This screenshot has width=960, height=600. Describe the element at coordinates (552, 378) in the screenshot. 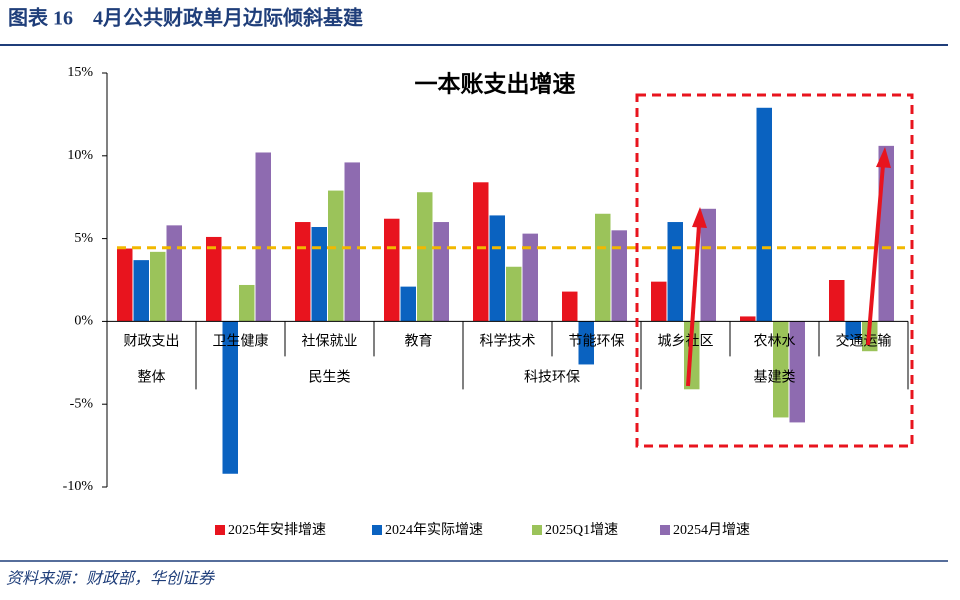

I see `group-label: 科技环保` at that location.